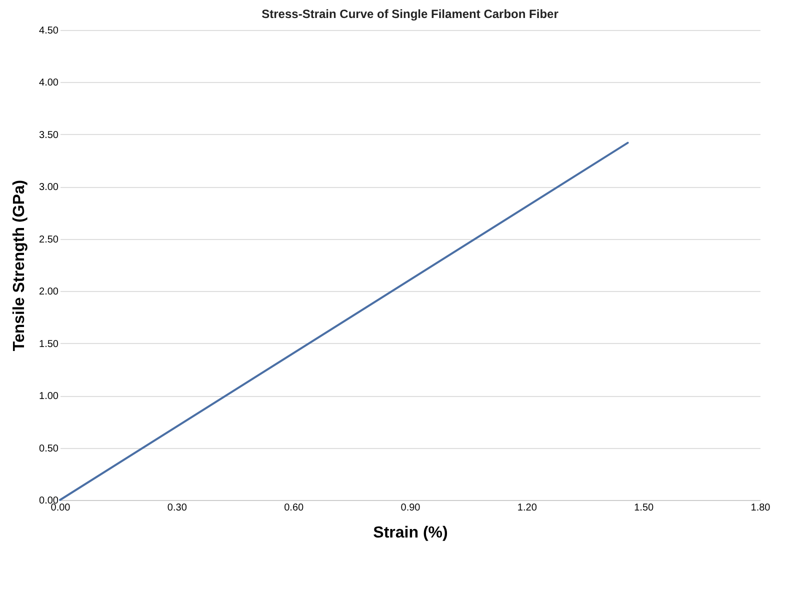 The image size is (799, 592). What do you see at coordinates (527, 508) in the screenshot?
I see `x-tick-label: 1.20` at bounding box center [527, 508].